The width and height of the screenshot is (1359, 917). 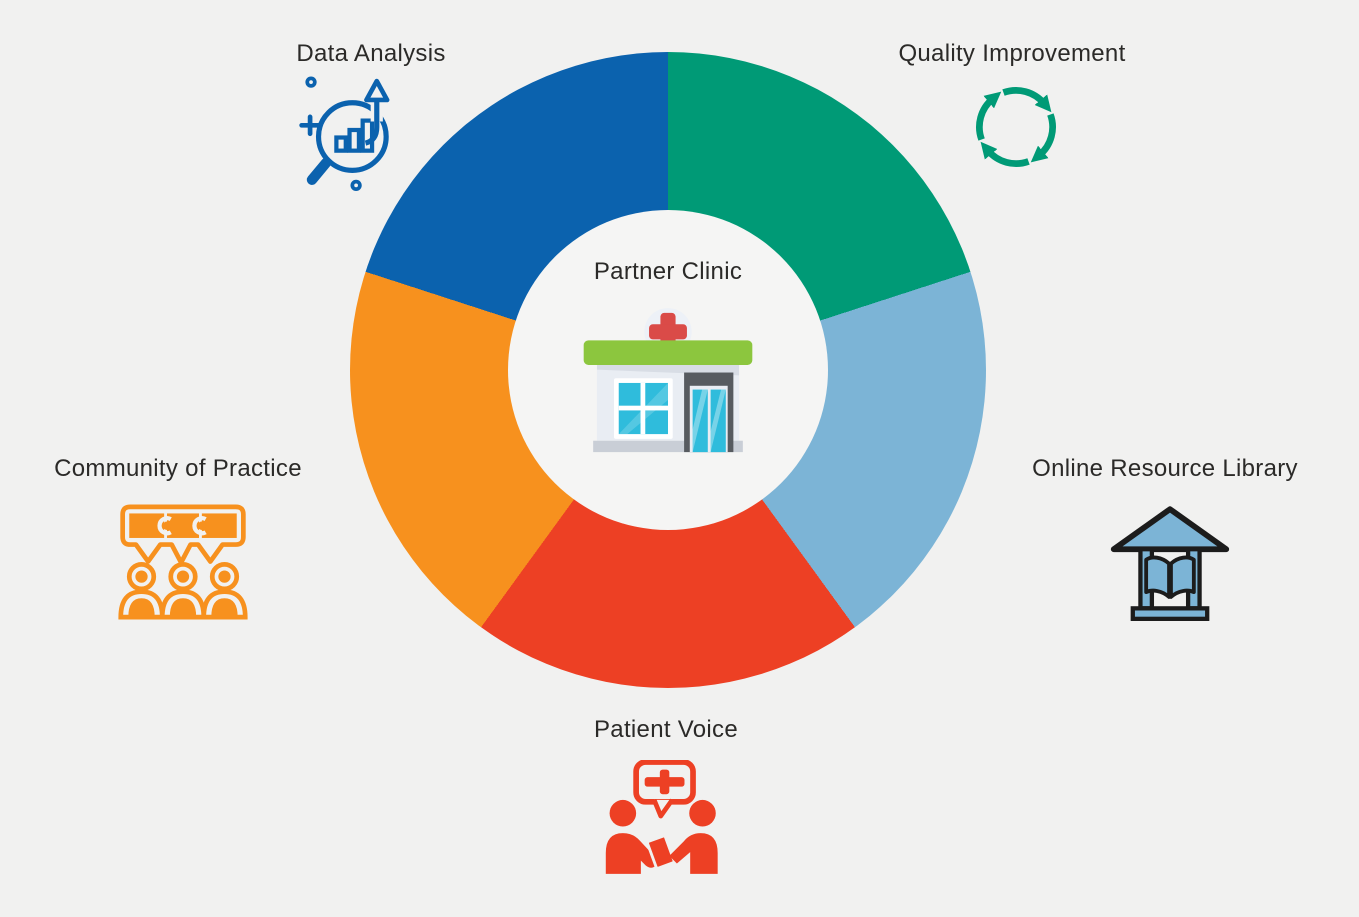 I want to click on clinic-building-icon, so click(x=668, y=380).